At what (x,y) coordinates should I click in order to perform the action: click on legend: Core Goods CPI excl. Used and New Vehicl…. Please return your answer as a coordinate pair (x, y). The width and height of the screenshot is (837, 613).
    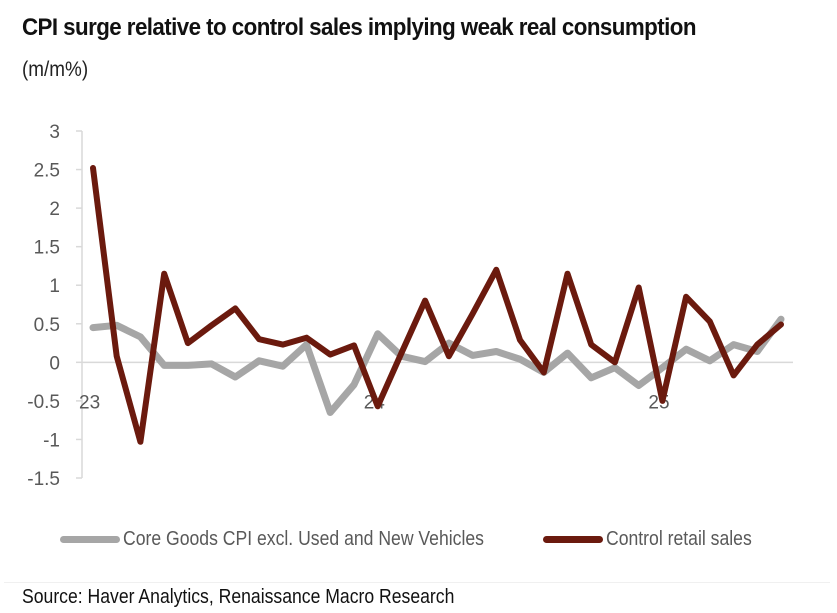
    Looking at the image, I should click on (421, 539).